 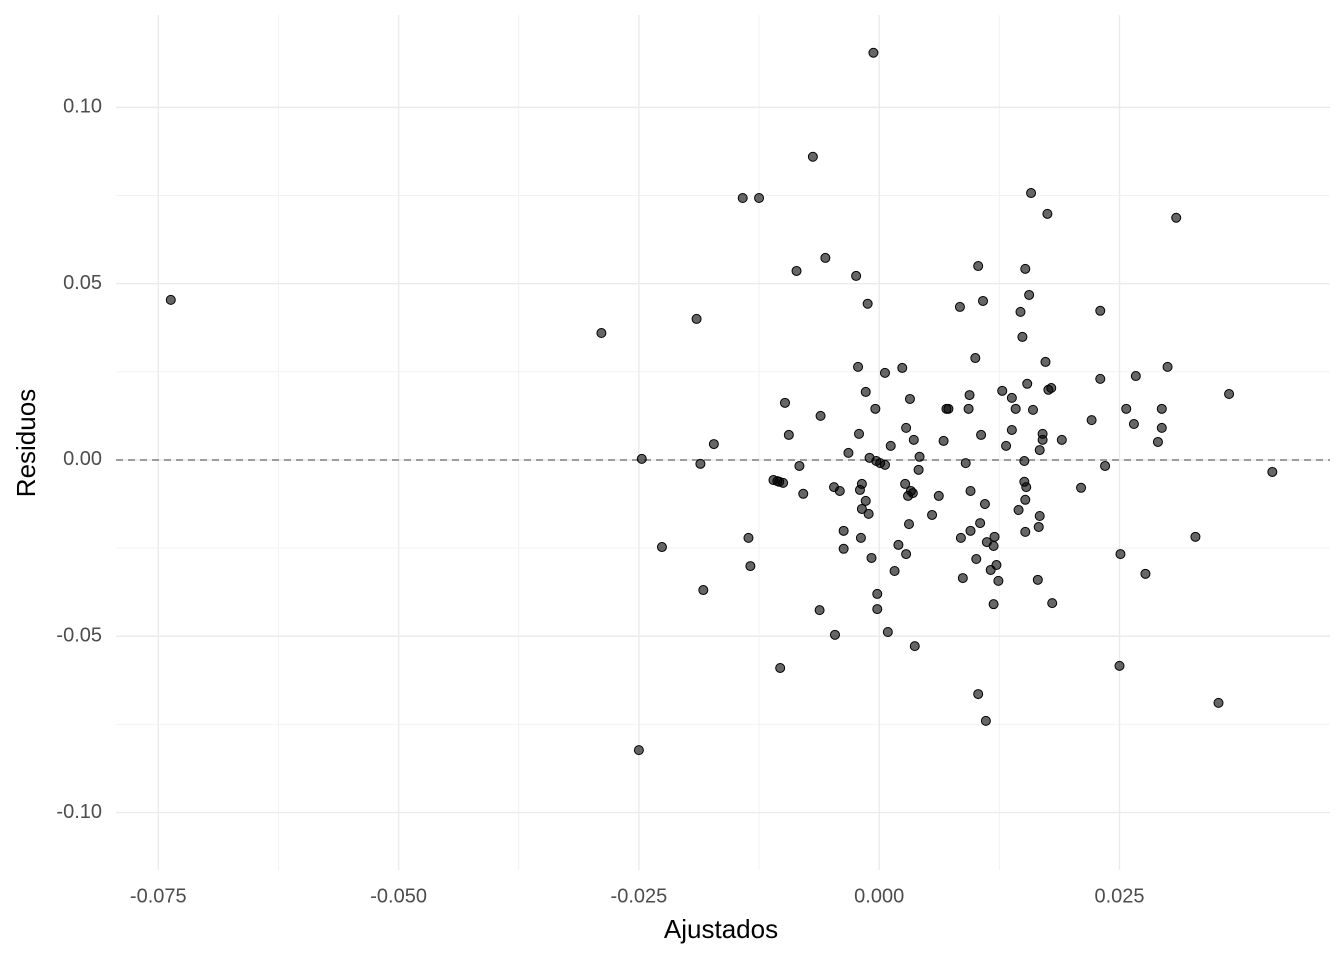 I want to click on x-tick-label: 0.025, so click(x=1119, y=896).